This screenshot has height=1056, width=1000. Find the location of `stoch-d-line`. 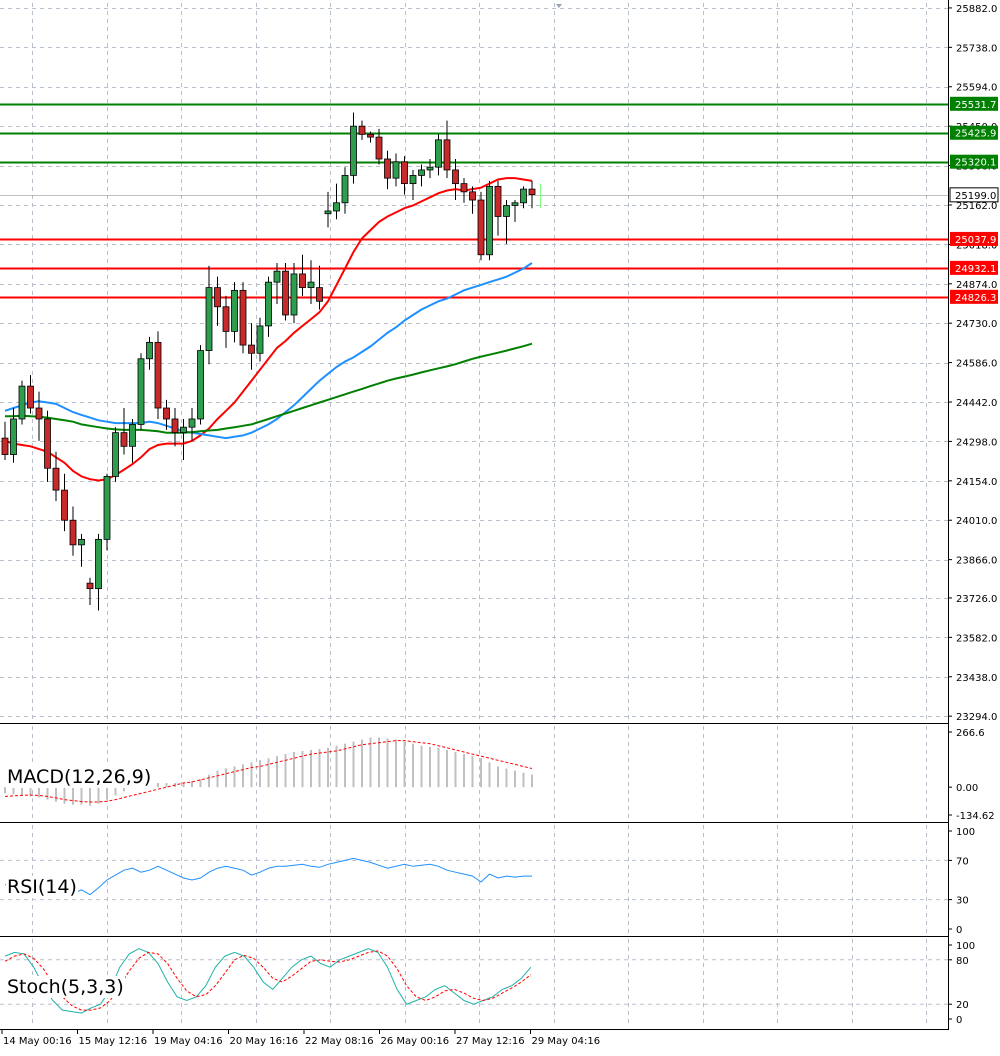

stoch-d-line is located at coordinates (268, 980).